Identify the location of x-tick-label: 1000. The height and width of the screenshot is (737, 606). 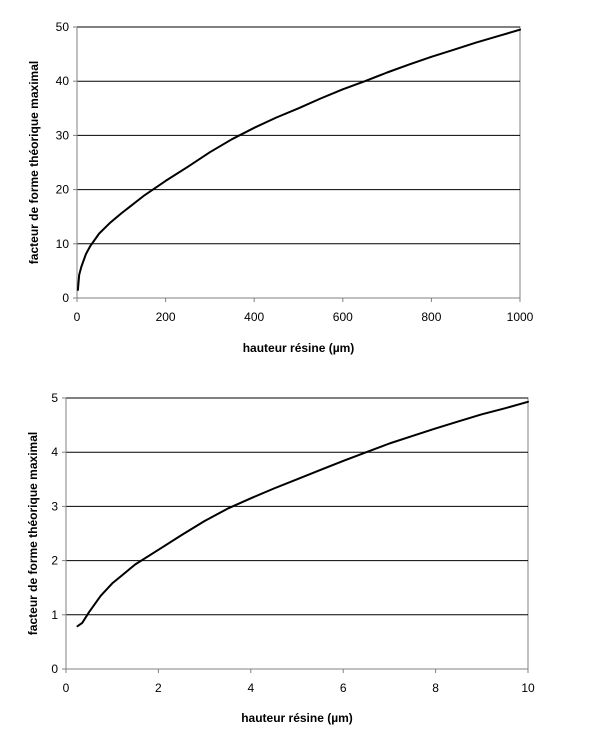
(520, 317).